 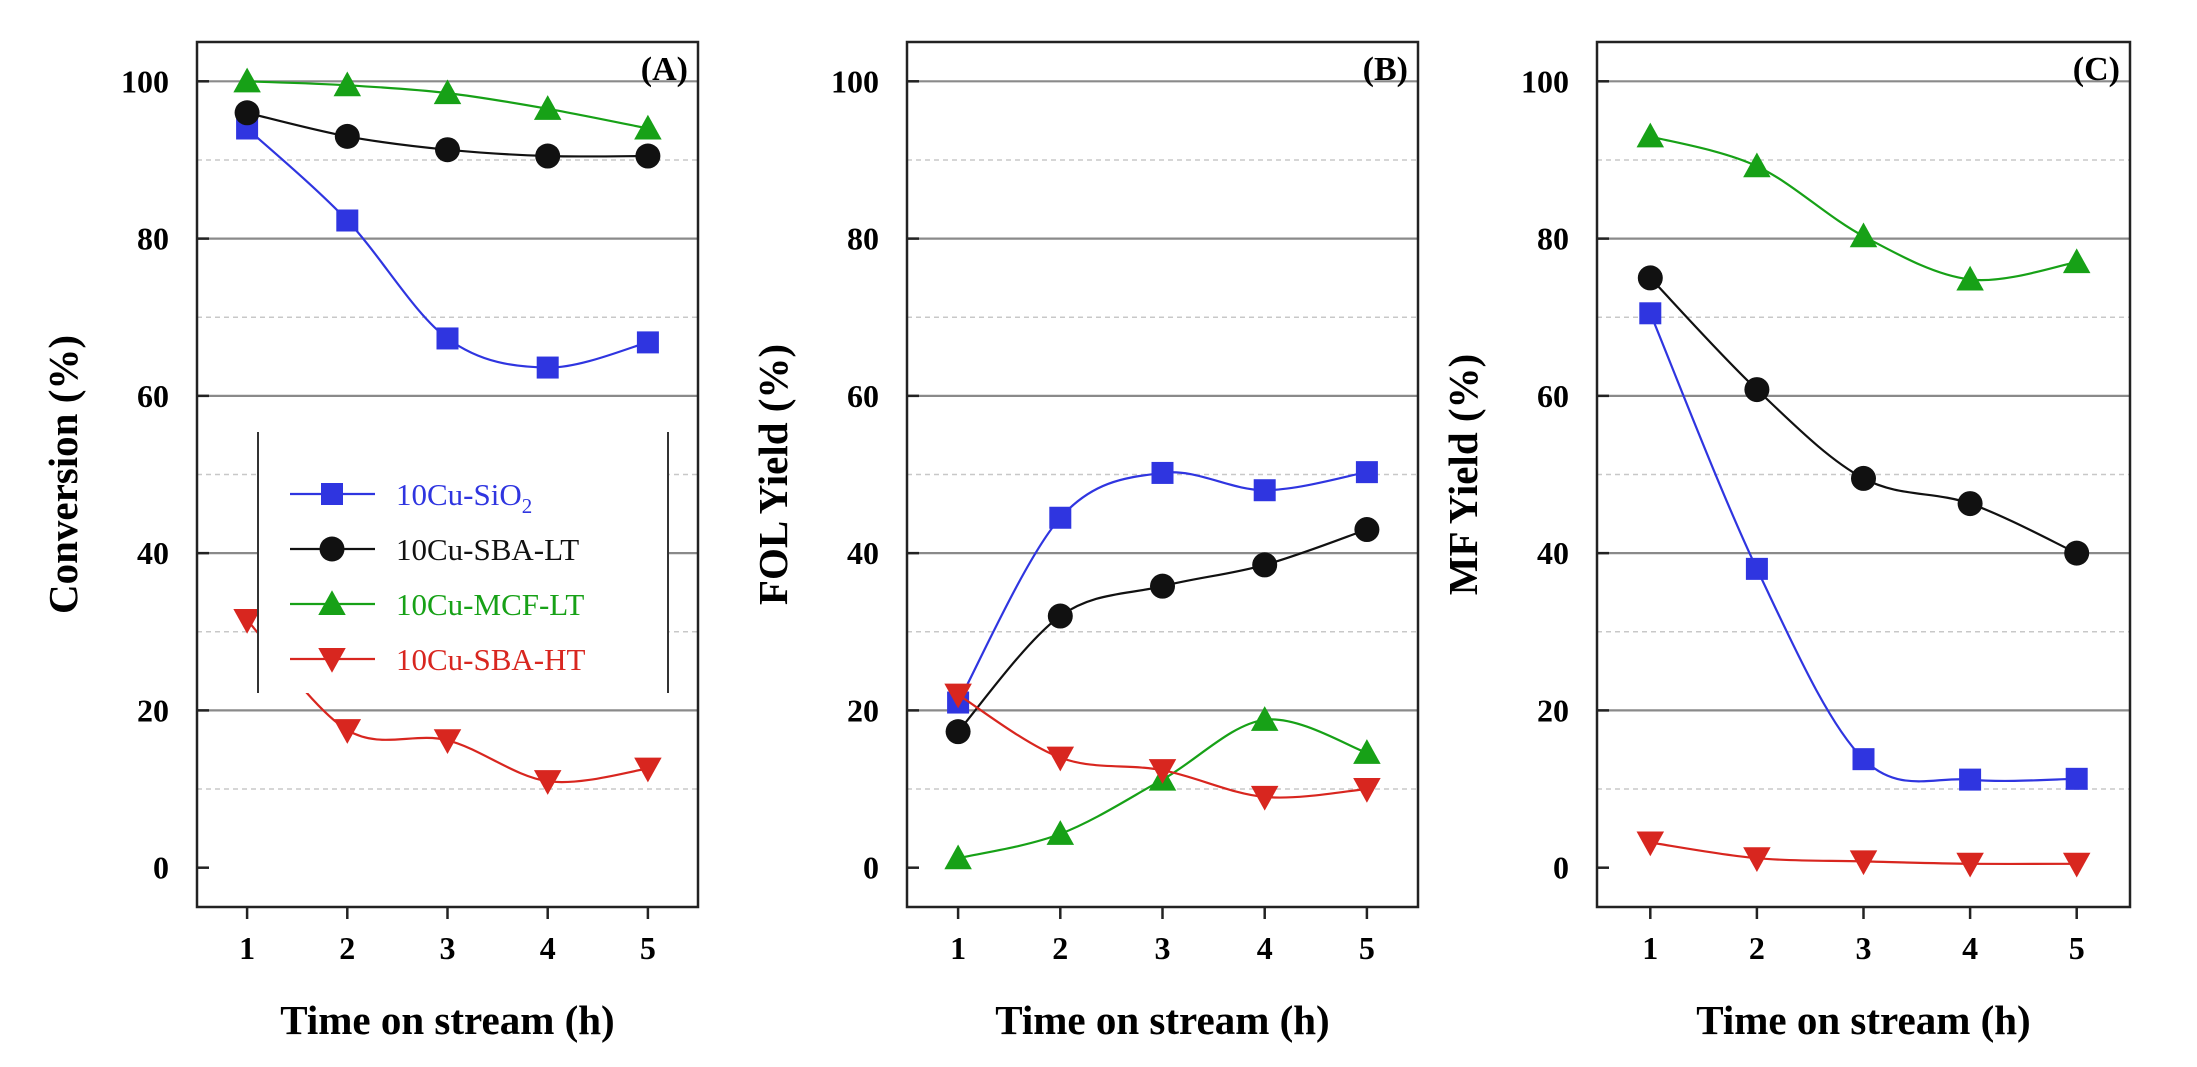 I want to click on panel-label: (B), so click(x=1385, y=69).